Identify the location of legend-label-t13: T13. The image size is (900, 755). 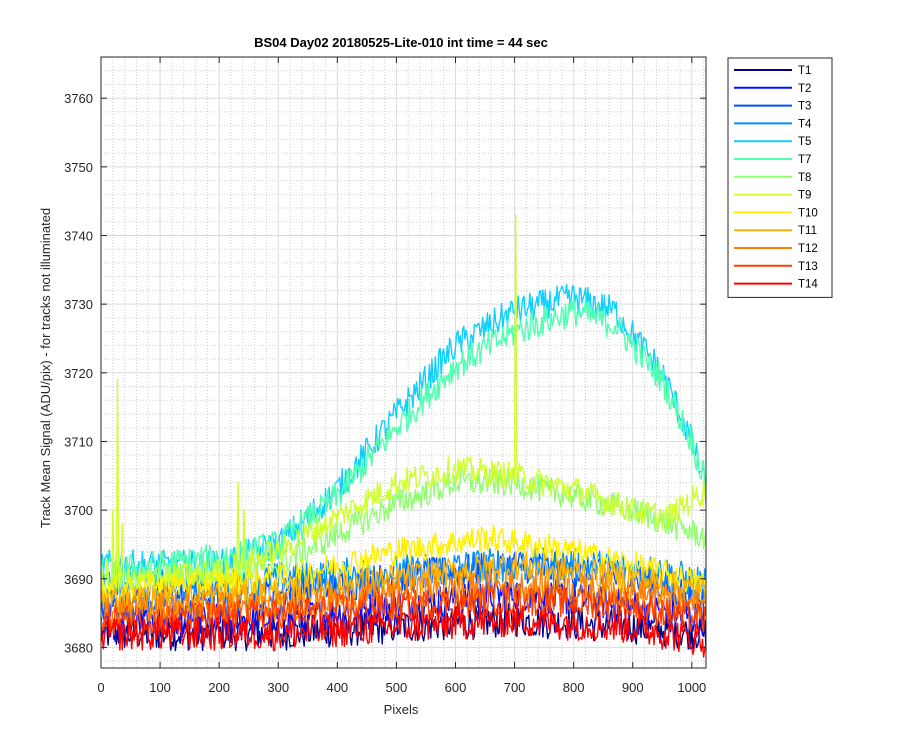
(808, 267).